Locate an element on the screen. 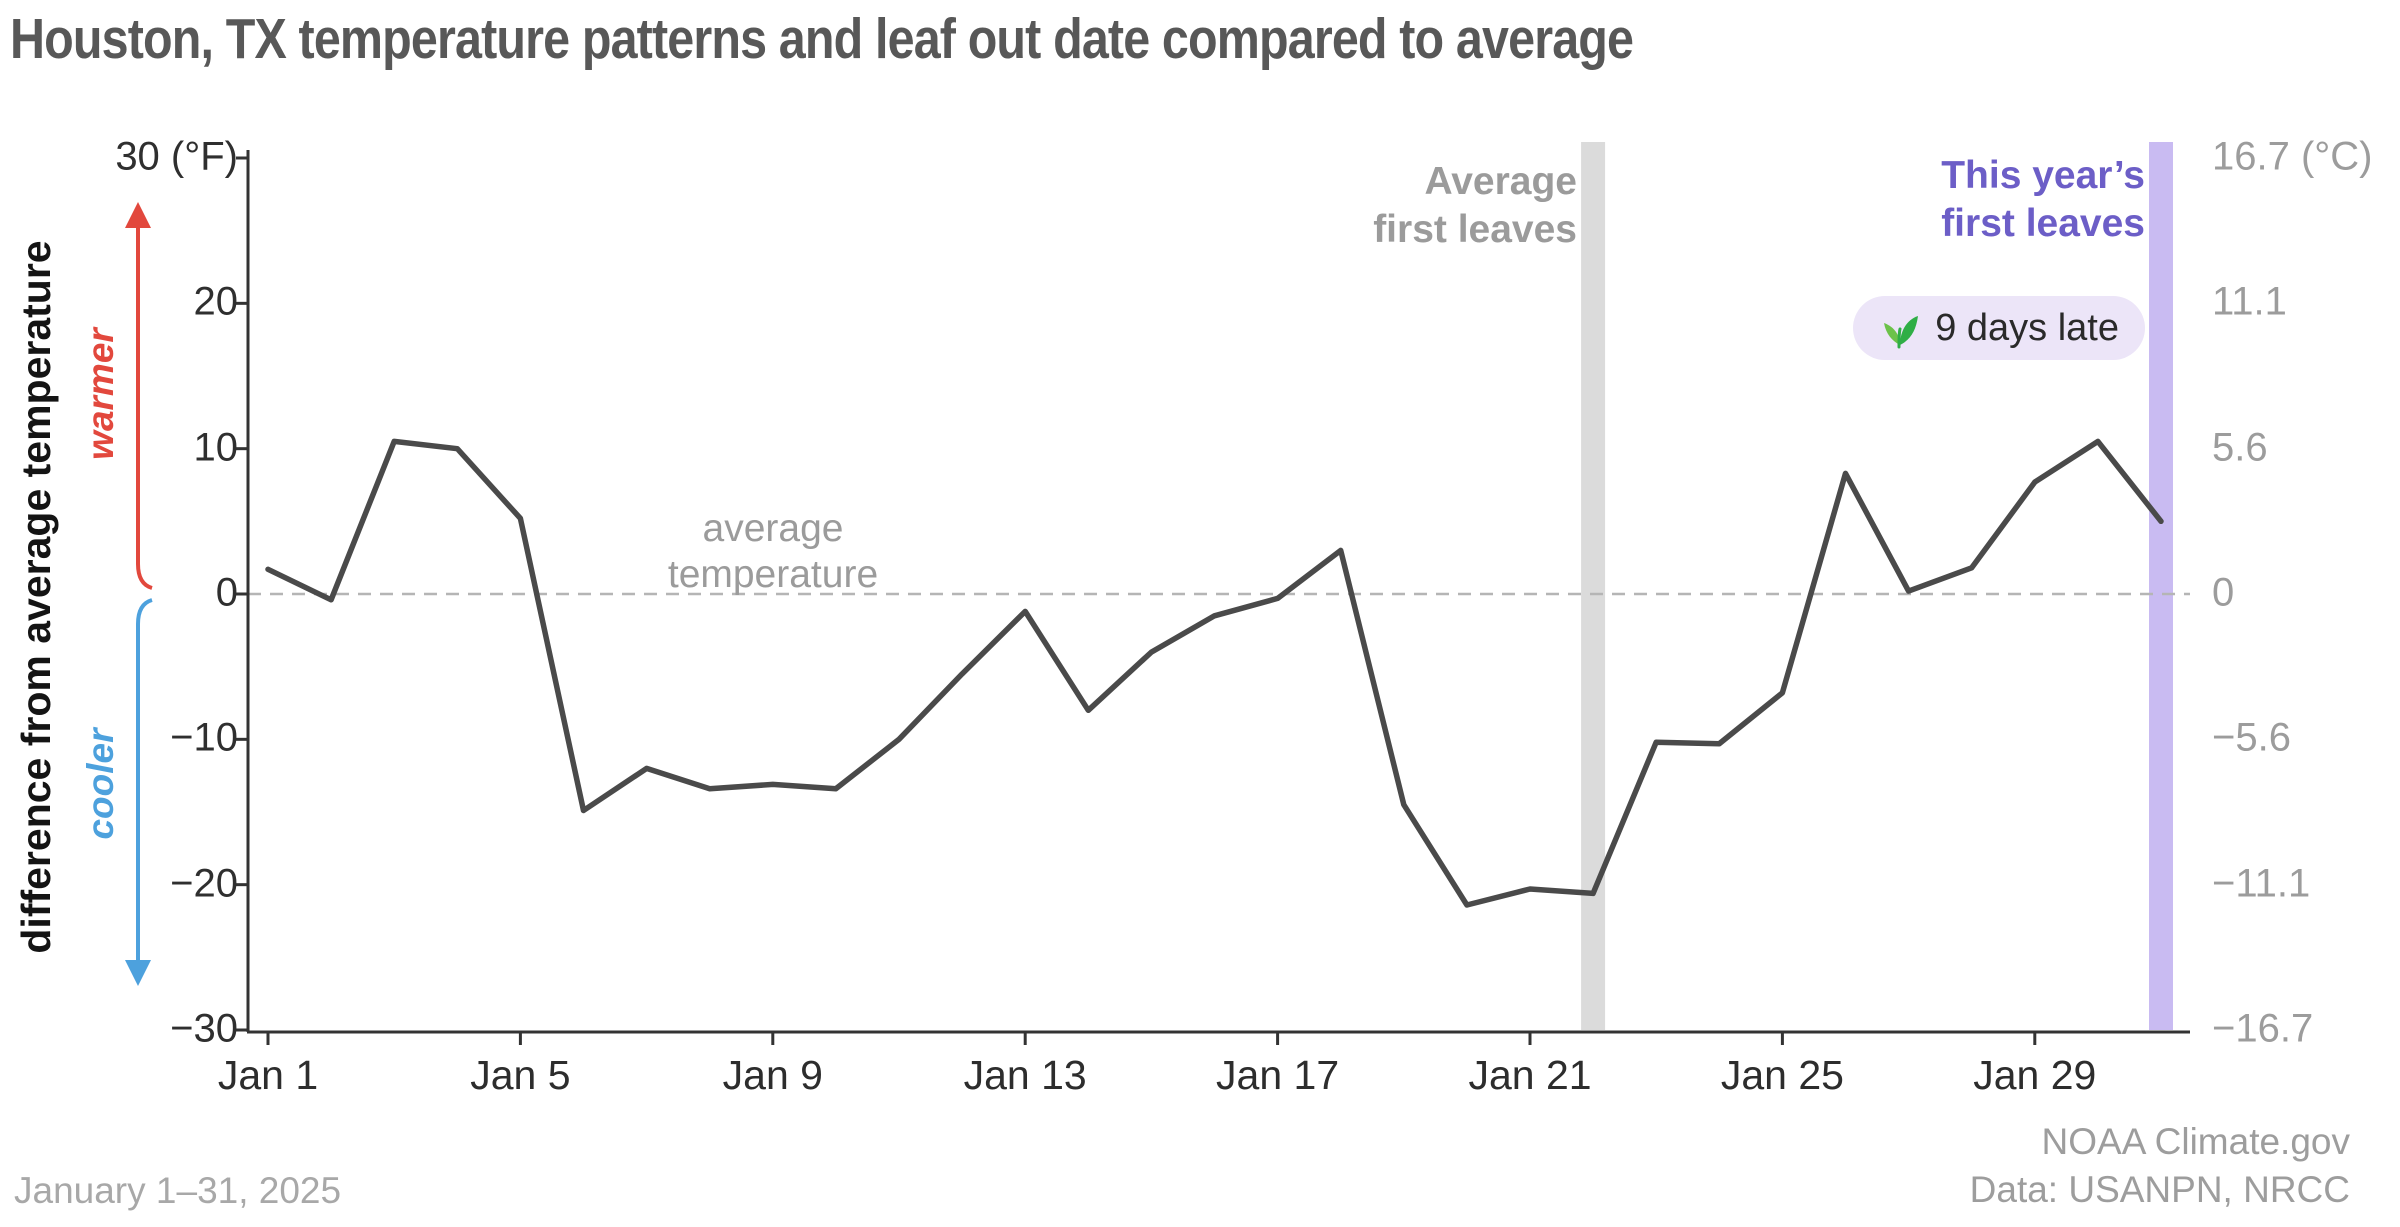 This screenshot has width=2400, height=1227. y-tick-label-f: 20 is located at coordinates (216, 301).